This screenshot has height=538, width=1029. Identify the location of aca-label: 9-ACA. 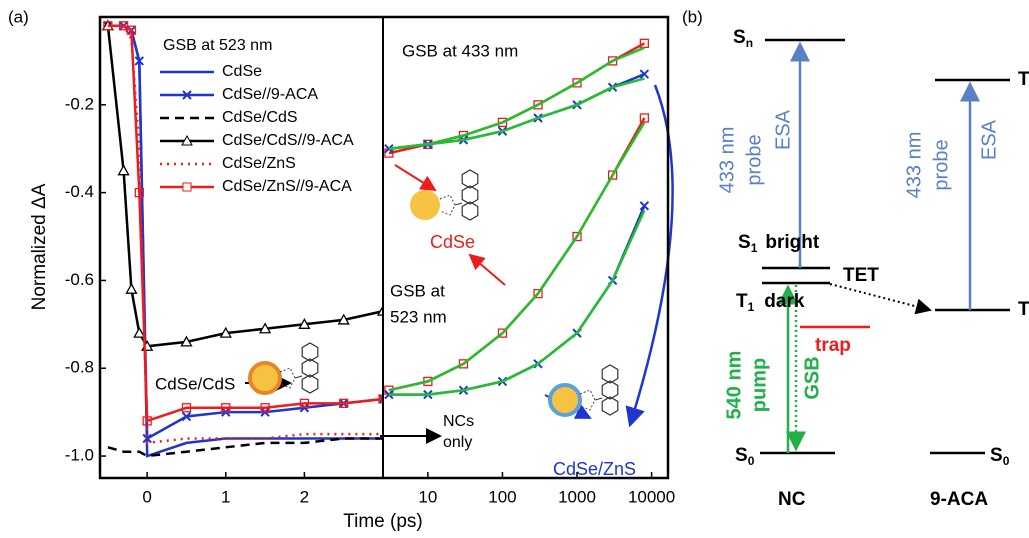
(959, 499).